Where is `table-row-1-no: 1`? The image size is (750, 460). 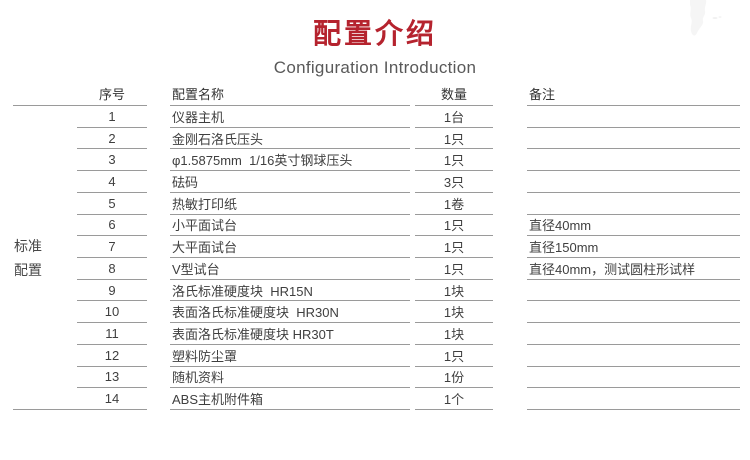 table-row-1-no: 1 is located at coordinates (112, 117).